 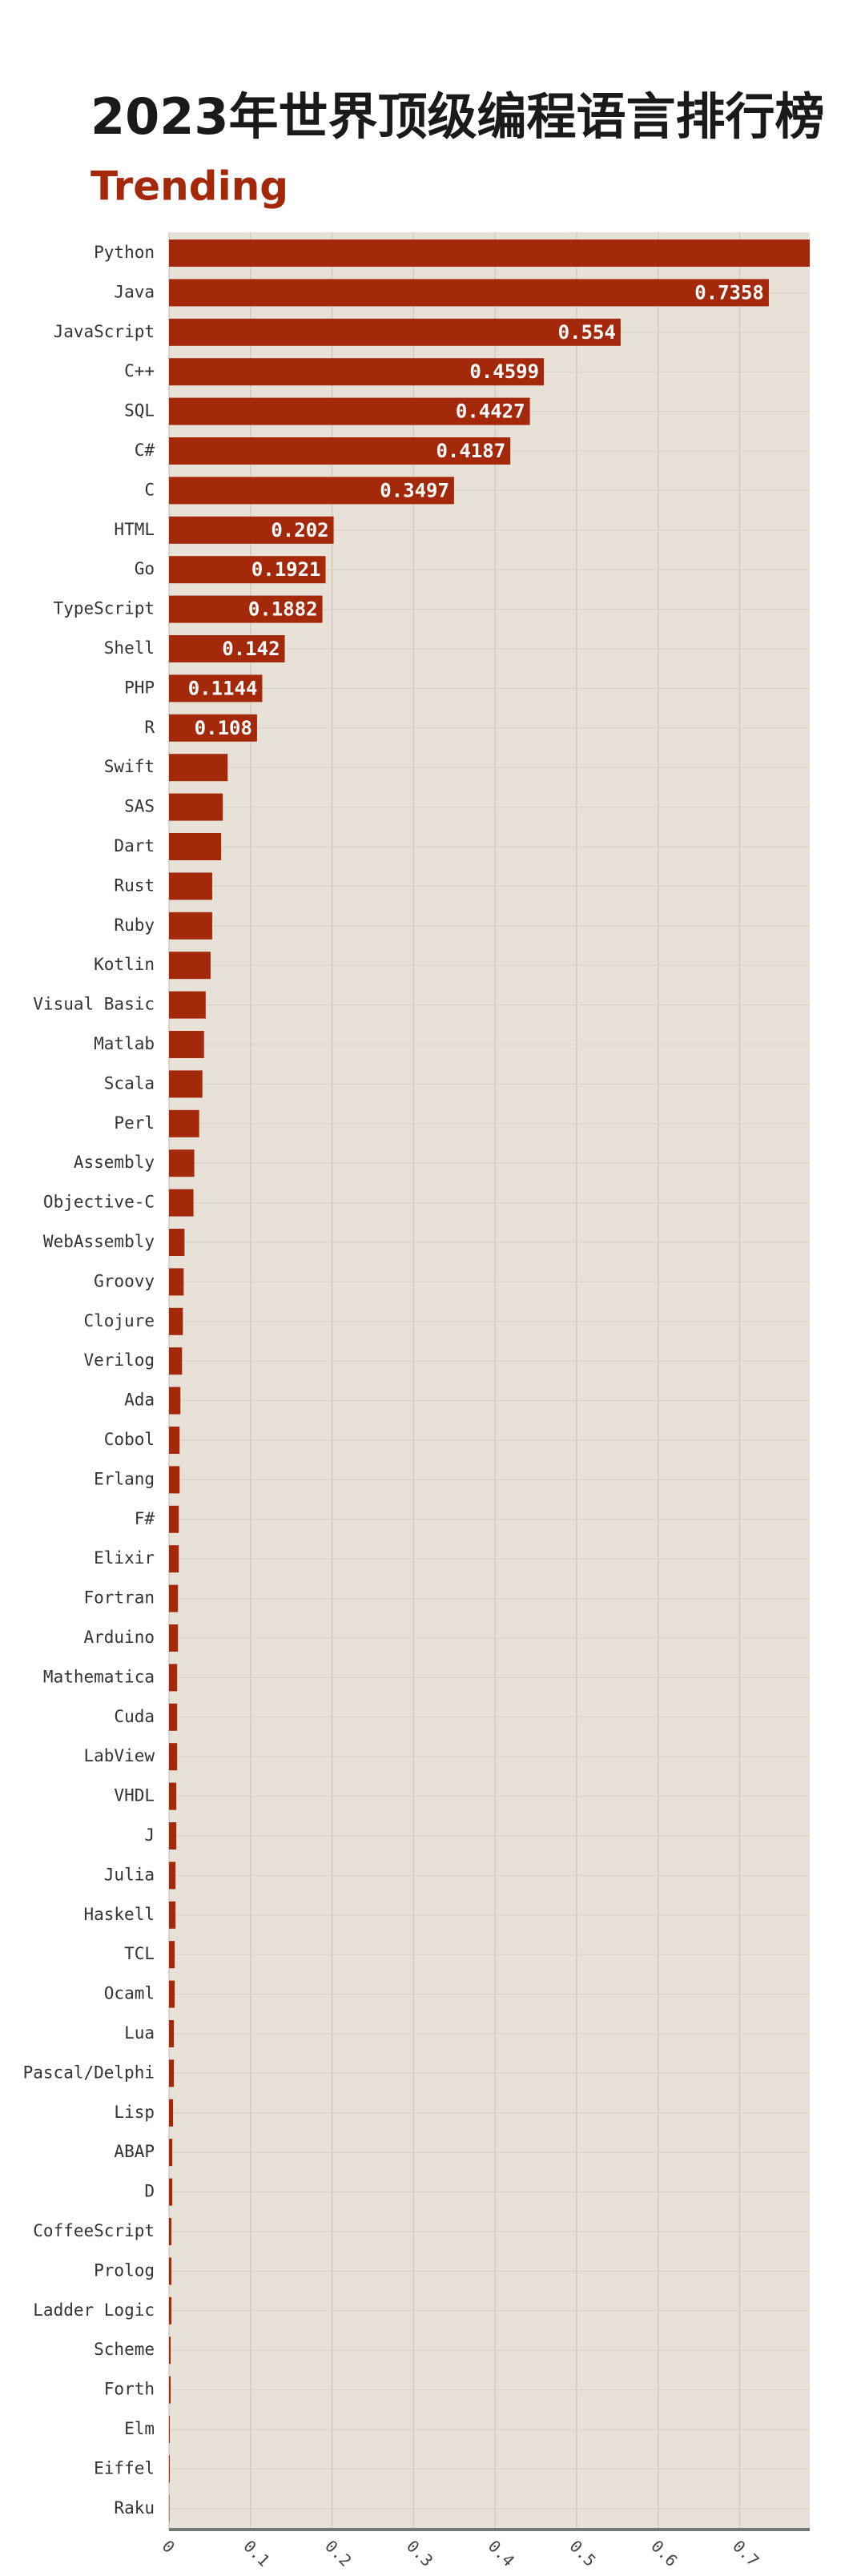 I want to click on x-tick-label: 0.5, so click(x=582, y=2553).